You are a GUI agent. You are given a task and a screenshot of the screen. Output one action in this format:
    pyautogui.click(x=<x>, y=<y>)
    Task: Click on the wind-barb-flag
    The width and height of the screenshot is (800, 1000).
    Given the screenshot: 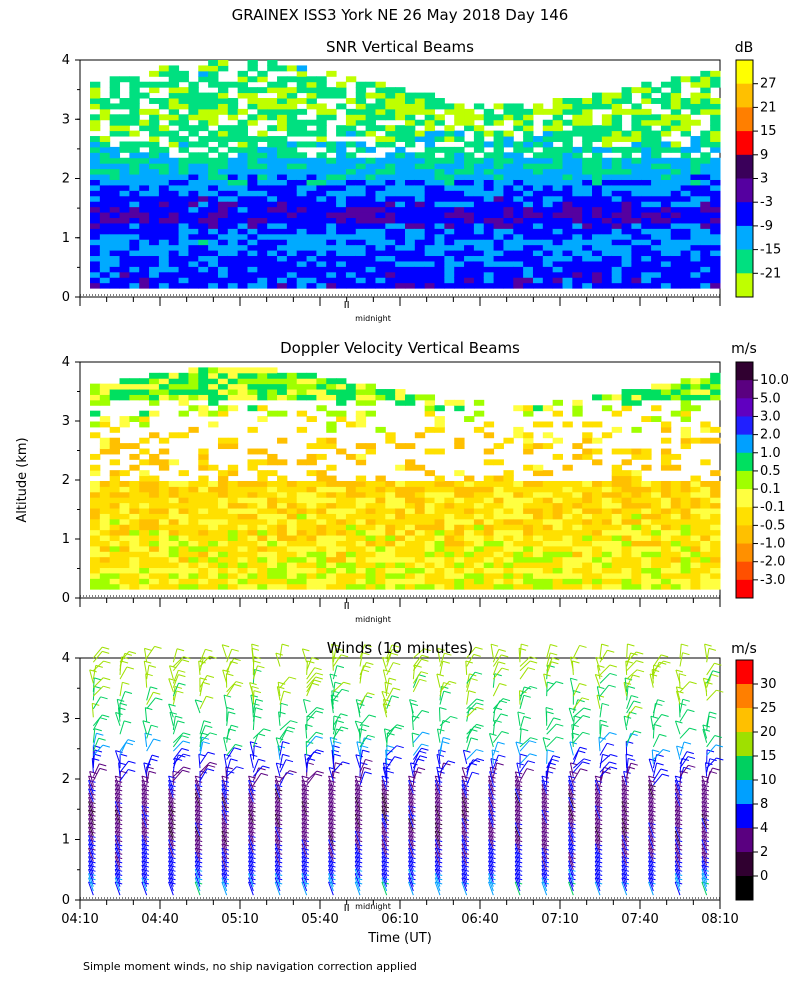 What is the action you would take?
    pyautogui.click(x=185, y=661)
    